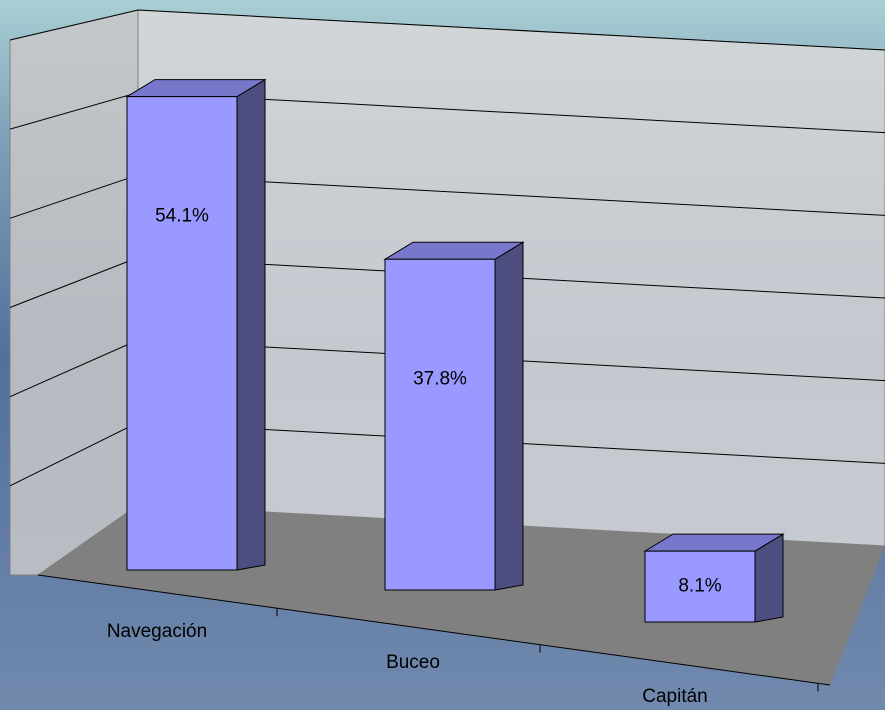 The image size is (885, 710). I want to click on x-tick-label: Capitán, so click(675, 696).